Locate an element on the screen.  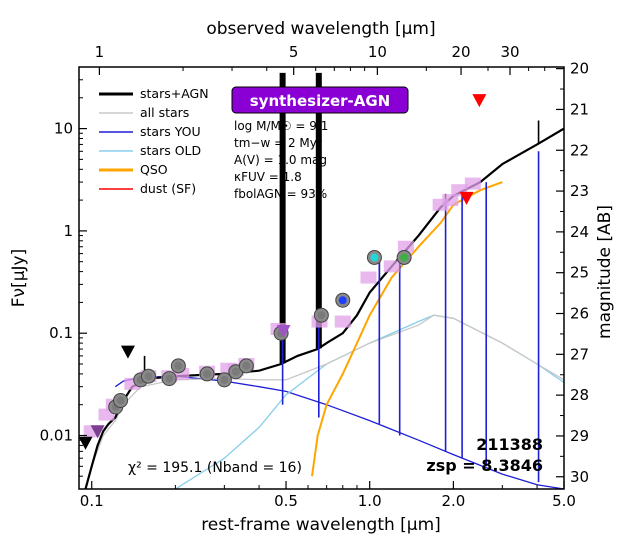
x2-tick-label-1: 1 is located at coordinates (100, 52).